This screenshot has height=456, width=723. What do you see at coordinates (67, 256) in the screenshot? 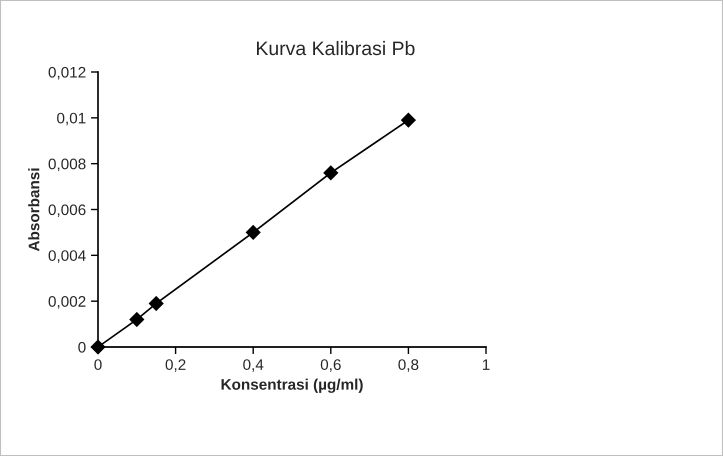
I see `y-tick-label: 0,004` at bounding box center [67, 256].